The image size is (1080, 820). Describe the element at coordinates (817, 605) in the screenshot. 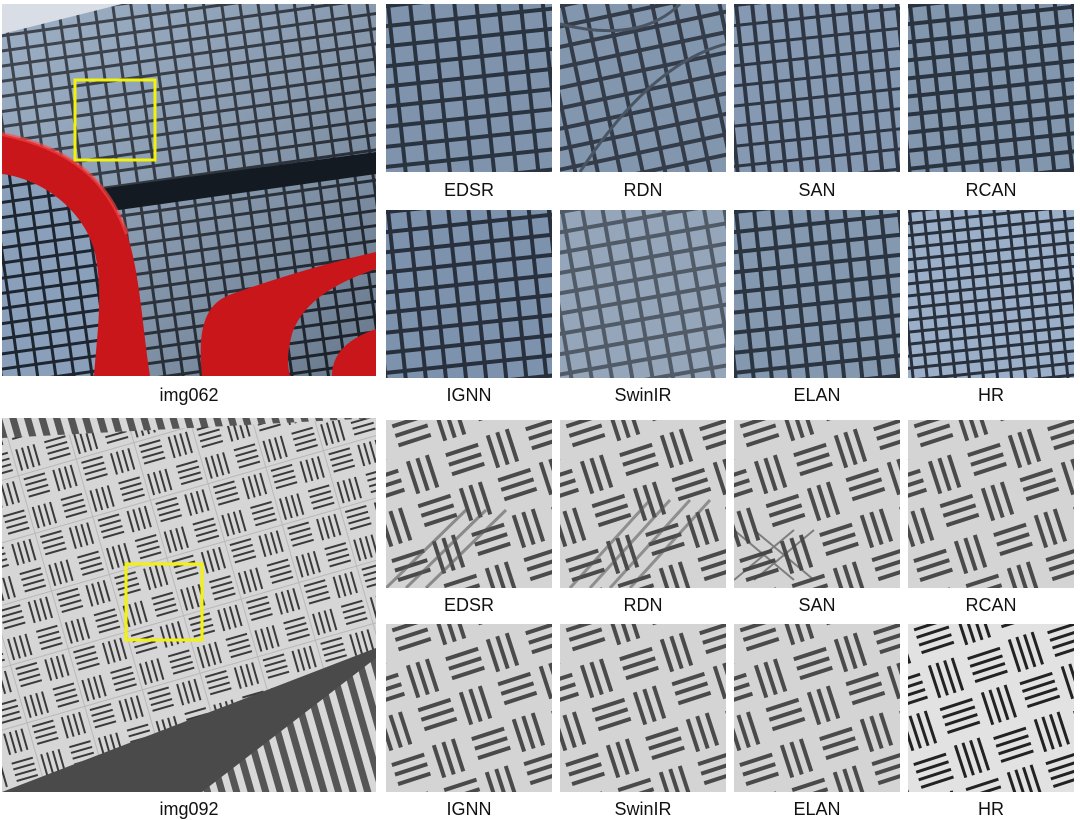

I see `method-label-img092-san: SAN` at that location.